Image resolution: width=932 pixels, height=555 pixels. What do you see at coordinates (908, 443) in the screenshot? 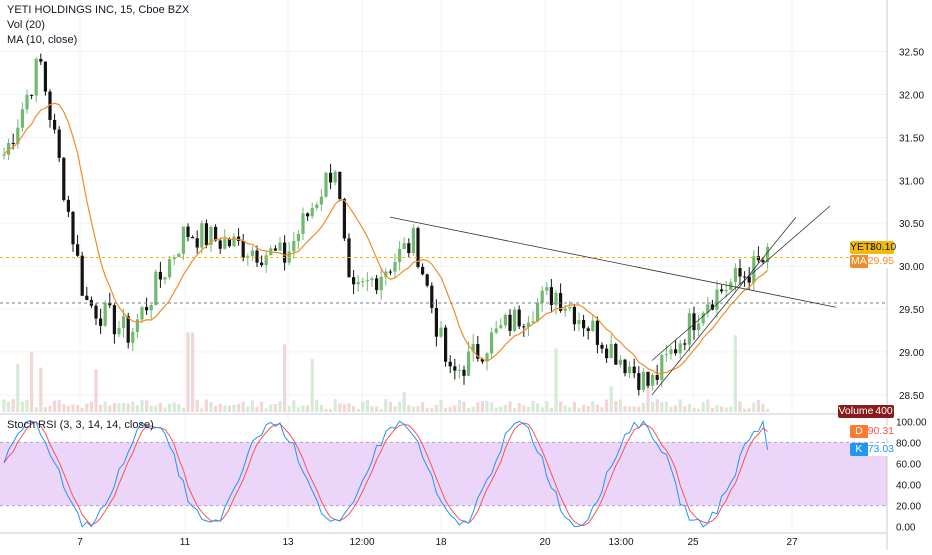
I see `stoch-tick-label: 80.00` at bounding box center [908, 443].